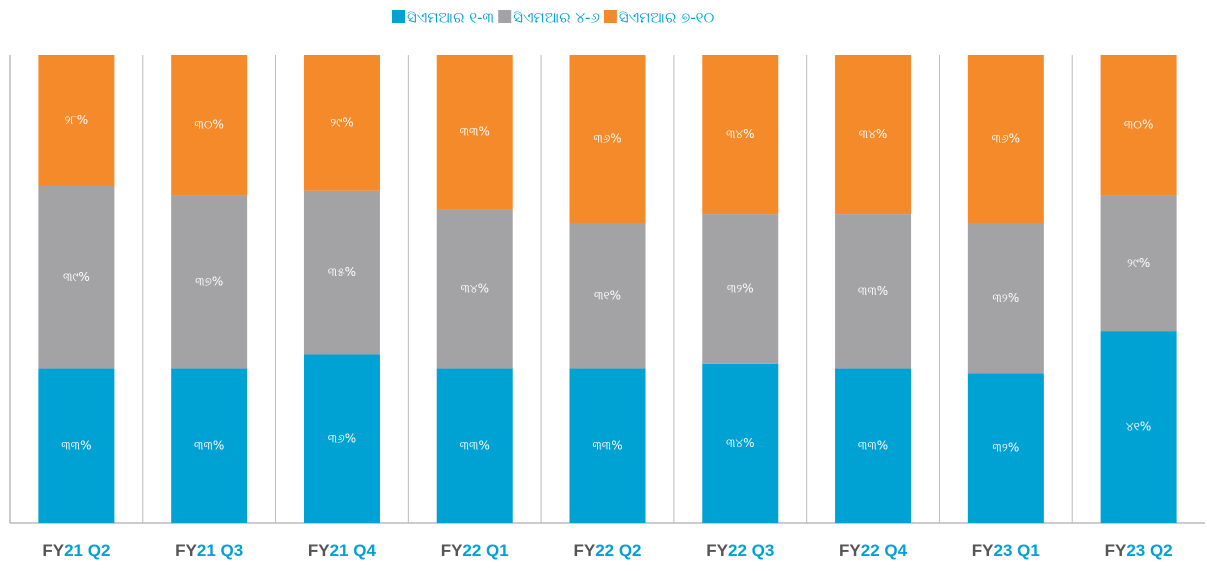 The width and height of the screenshot is (1207, 571). I want to click on x-tick-label: FY21 Q4, so click(342, 550).